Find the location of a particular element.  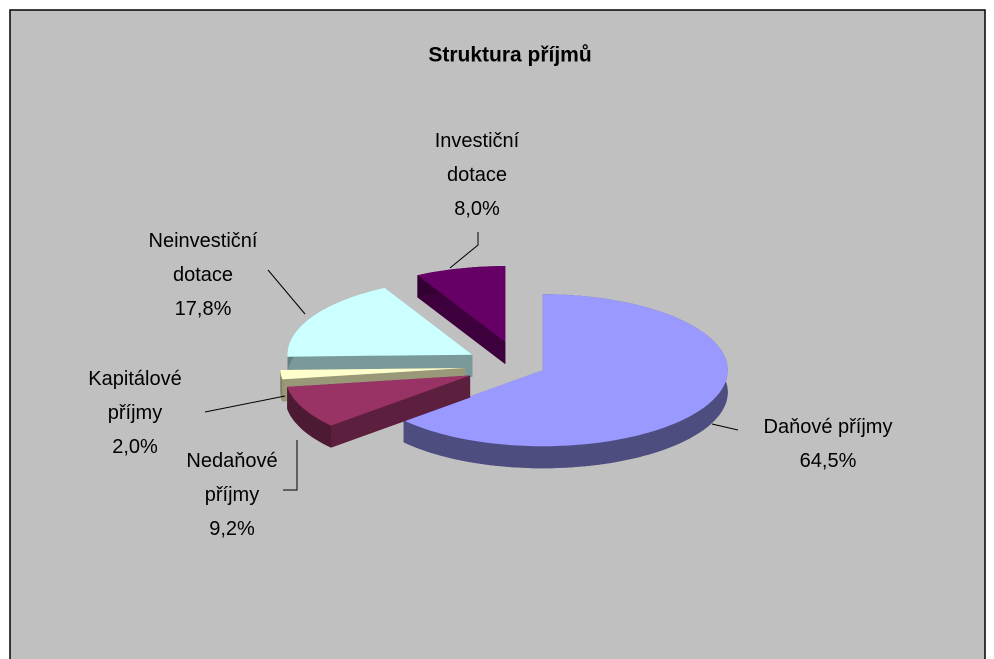

data-label: Investiční dotace 8,0% is located at coordinates (477, 175).